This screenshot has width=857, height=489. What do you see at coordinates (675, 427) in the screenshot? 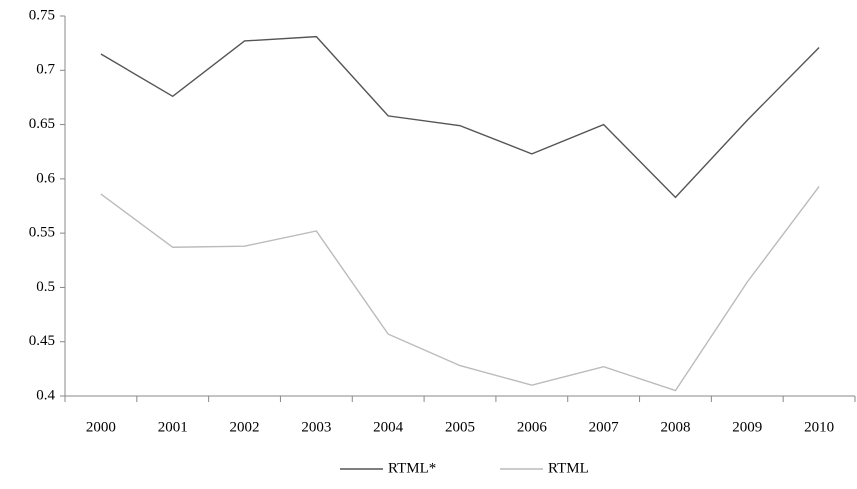
I see `x-tick-label: 2008` at bounding box center [675, 427].